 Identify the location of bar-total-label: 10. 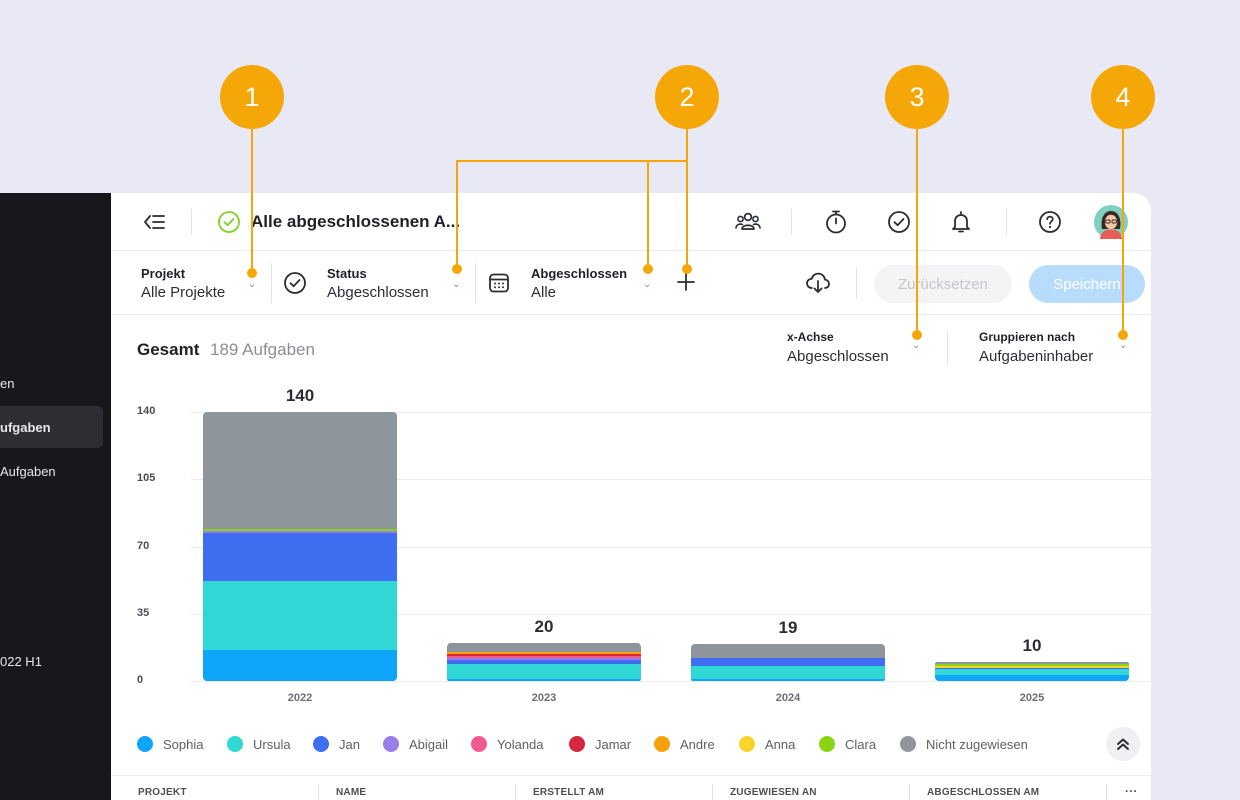
(1032, 645).